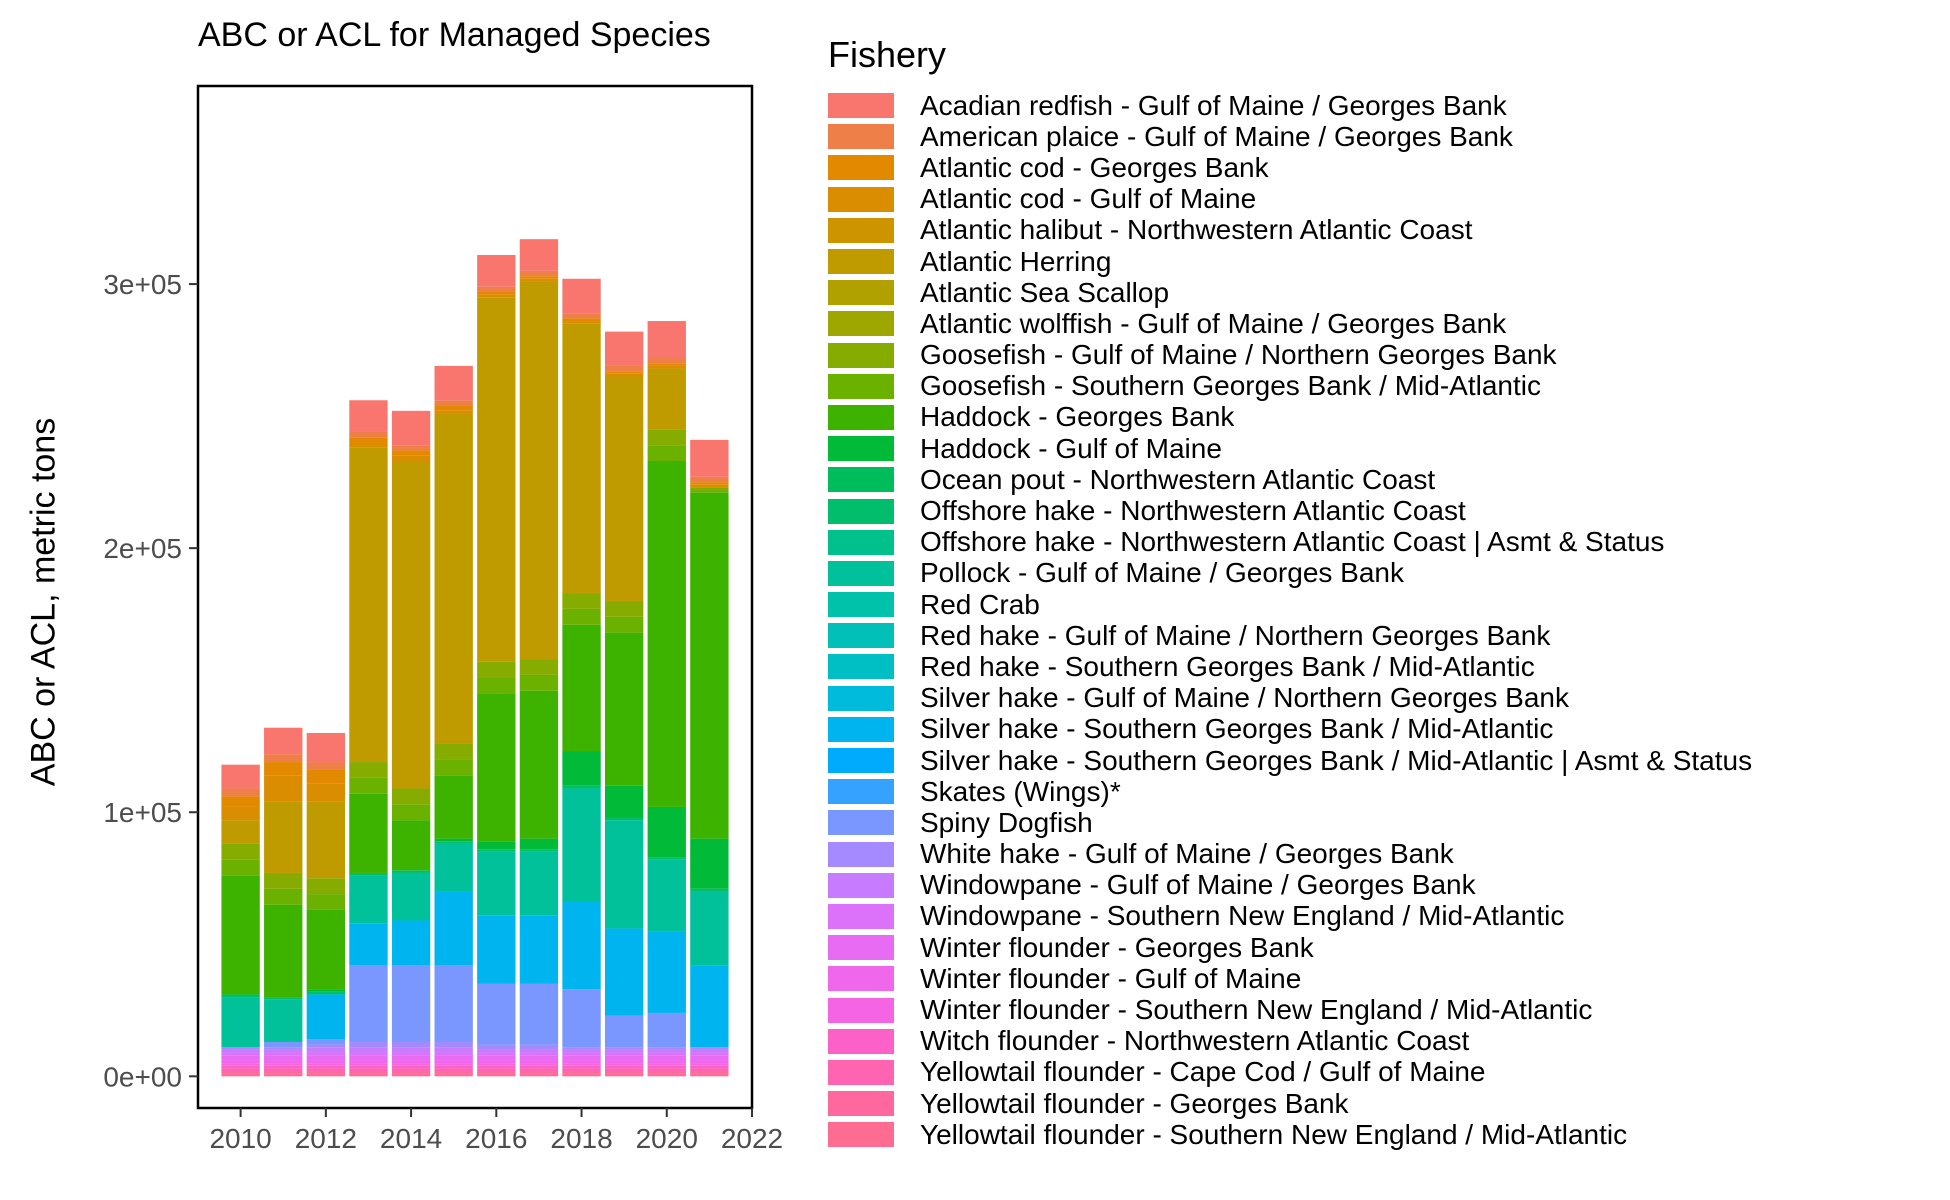 Image resolution: width=1950 pixels, height=1200 pixels. Describe the element at coordinates (411, 448) in the screenshot. I see `bar-segment-2014-s32` at that location.